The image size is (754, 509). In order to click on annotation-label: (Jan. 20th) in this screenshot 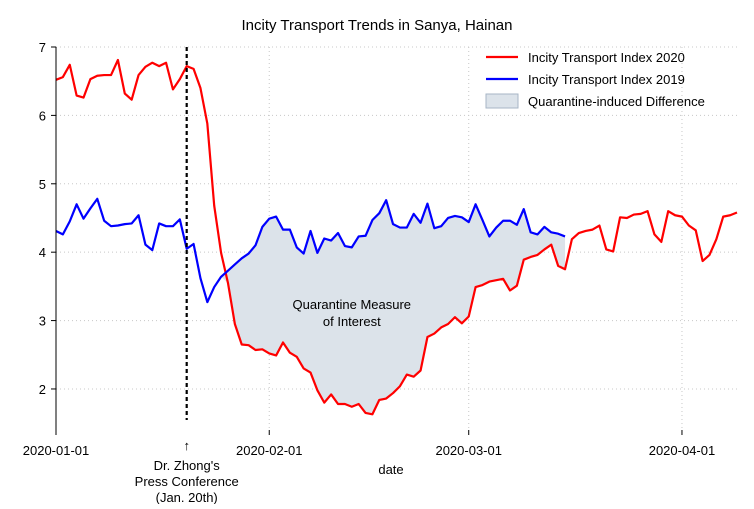, I will do `click(187, 497)`.